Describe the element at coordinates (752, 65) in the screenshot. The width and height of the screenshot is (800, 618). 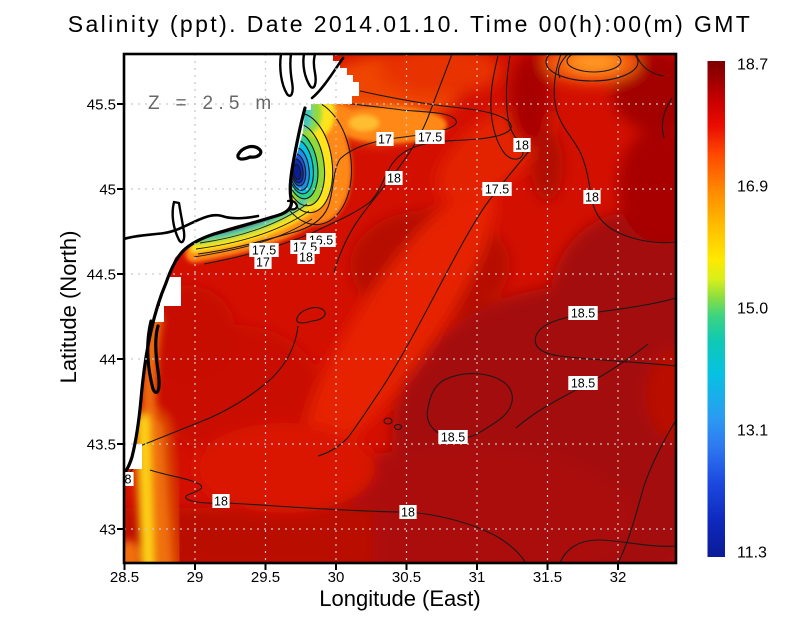
I see `svg-text: 18.7` at that location.